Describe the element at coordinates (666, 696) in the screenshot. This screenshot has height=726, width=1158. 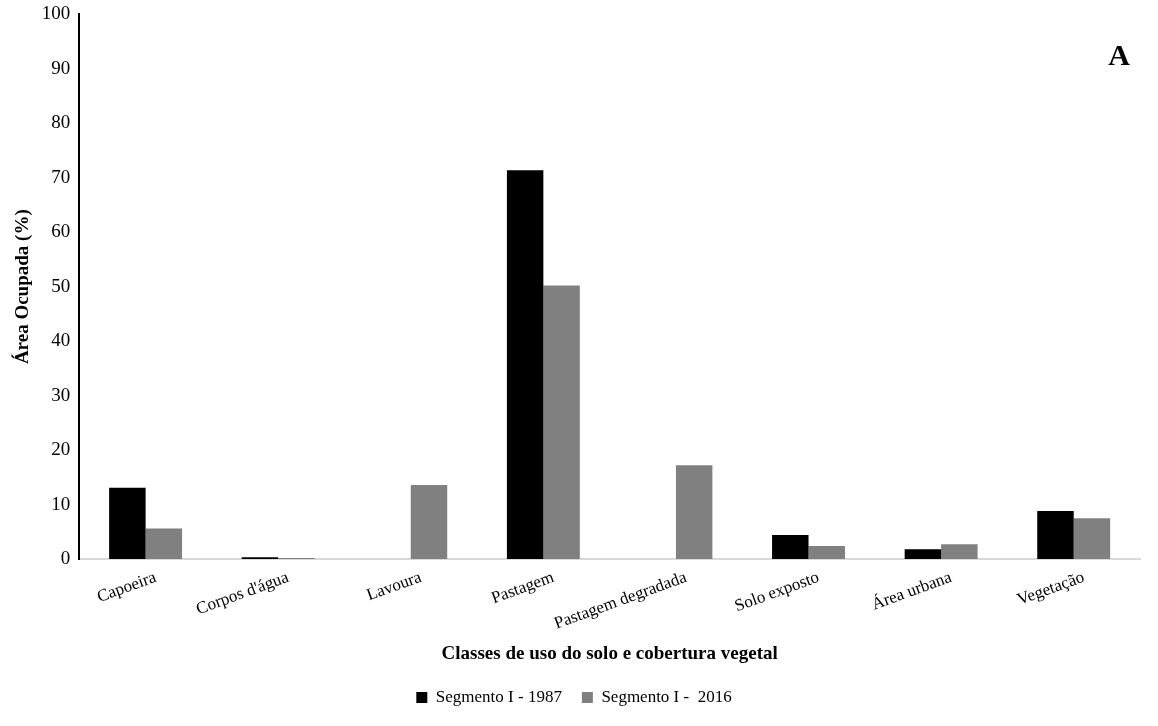
I see `legend-label: Segmento I - 2016` at that location.